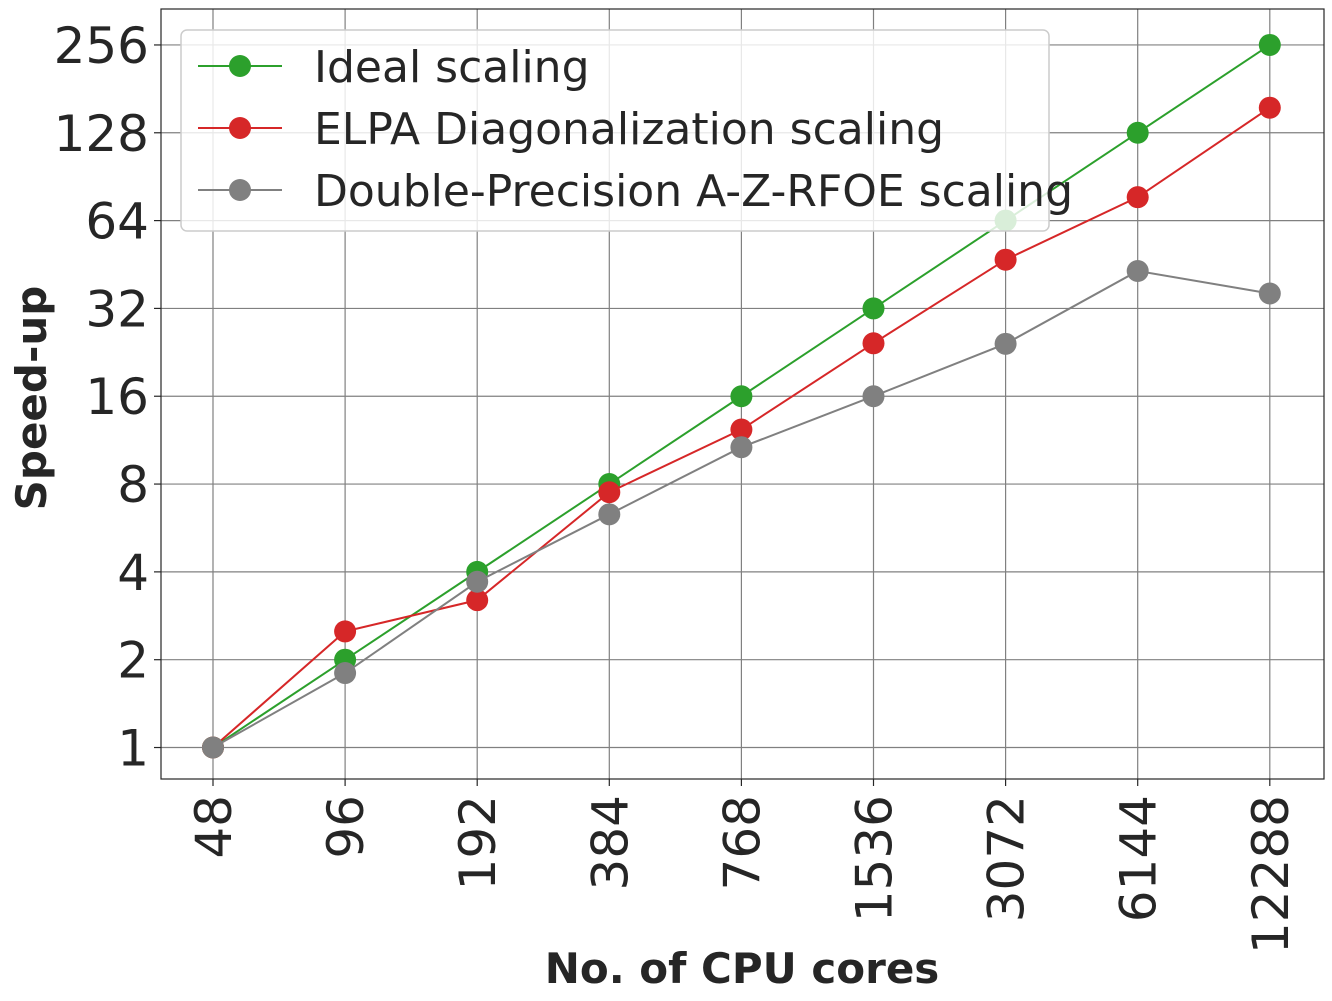  What do you see at coordinates (133, 749) in the screenshot?
I see `y-tick-label: 1` at bounding box center [133, 749].